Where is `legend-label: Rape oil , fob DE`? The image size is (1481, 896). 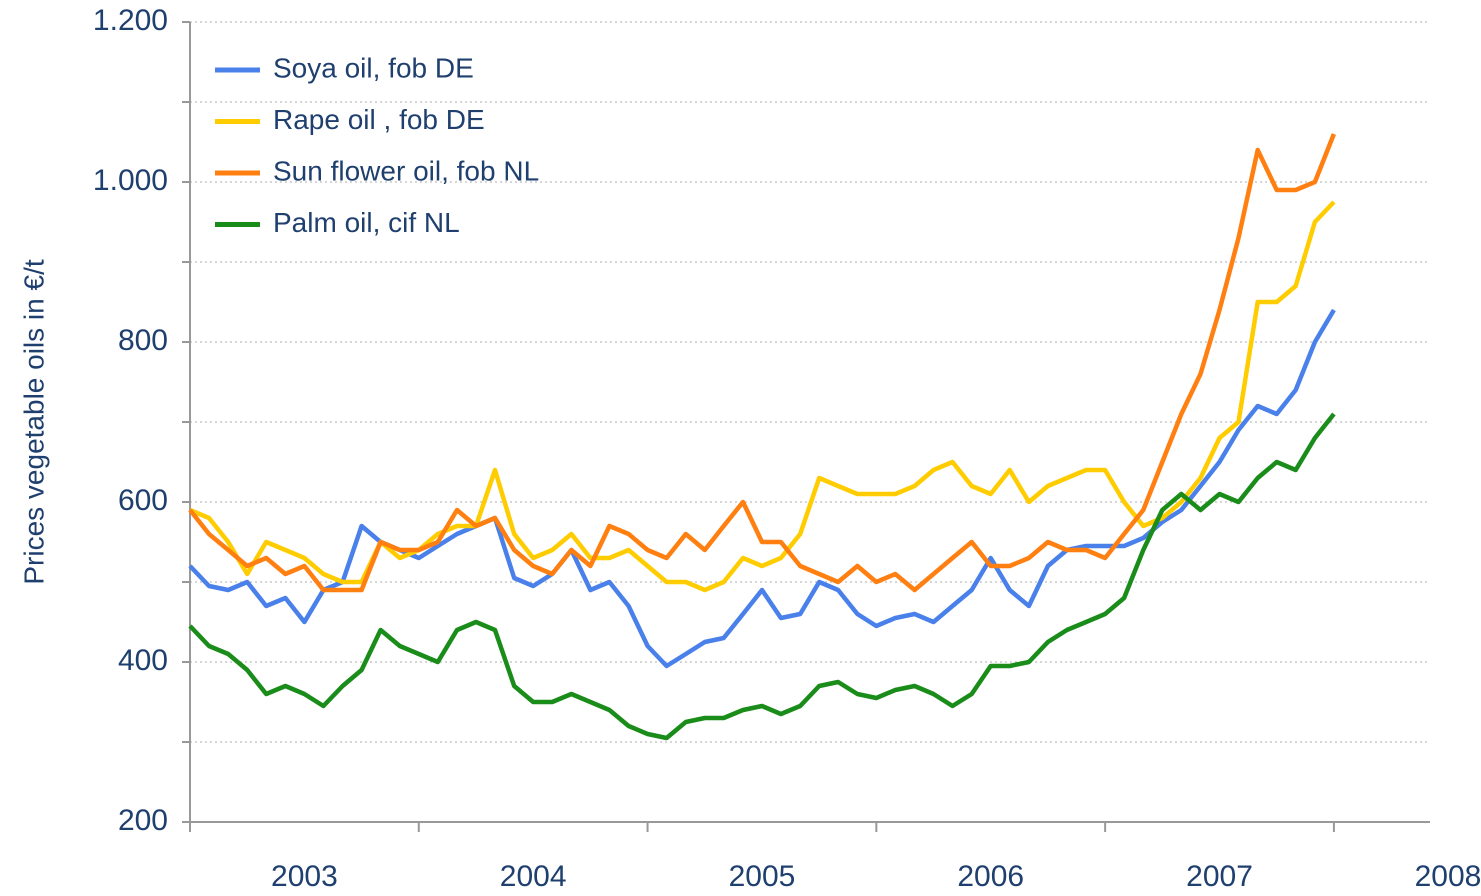
legend-label: Rape oil , fob DE is located at coordinates (379, 119).